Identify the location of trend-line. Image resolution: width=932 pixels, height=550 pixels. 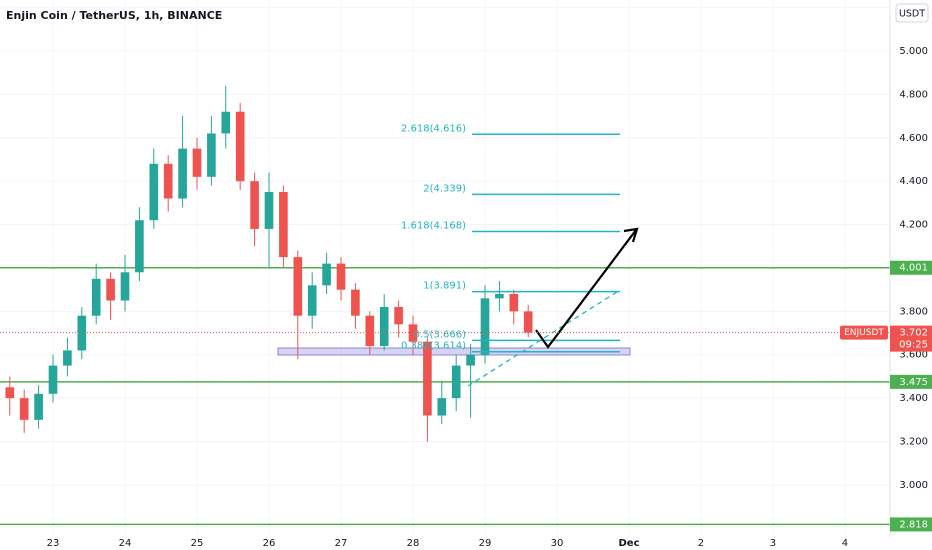
(544, 338).